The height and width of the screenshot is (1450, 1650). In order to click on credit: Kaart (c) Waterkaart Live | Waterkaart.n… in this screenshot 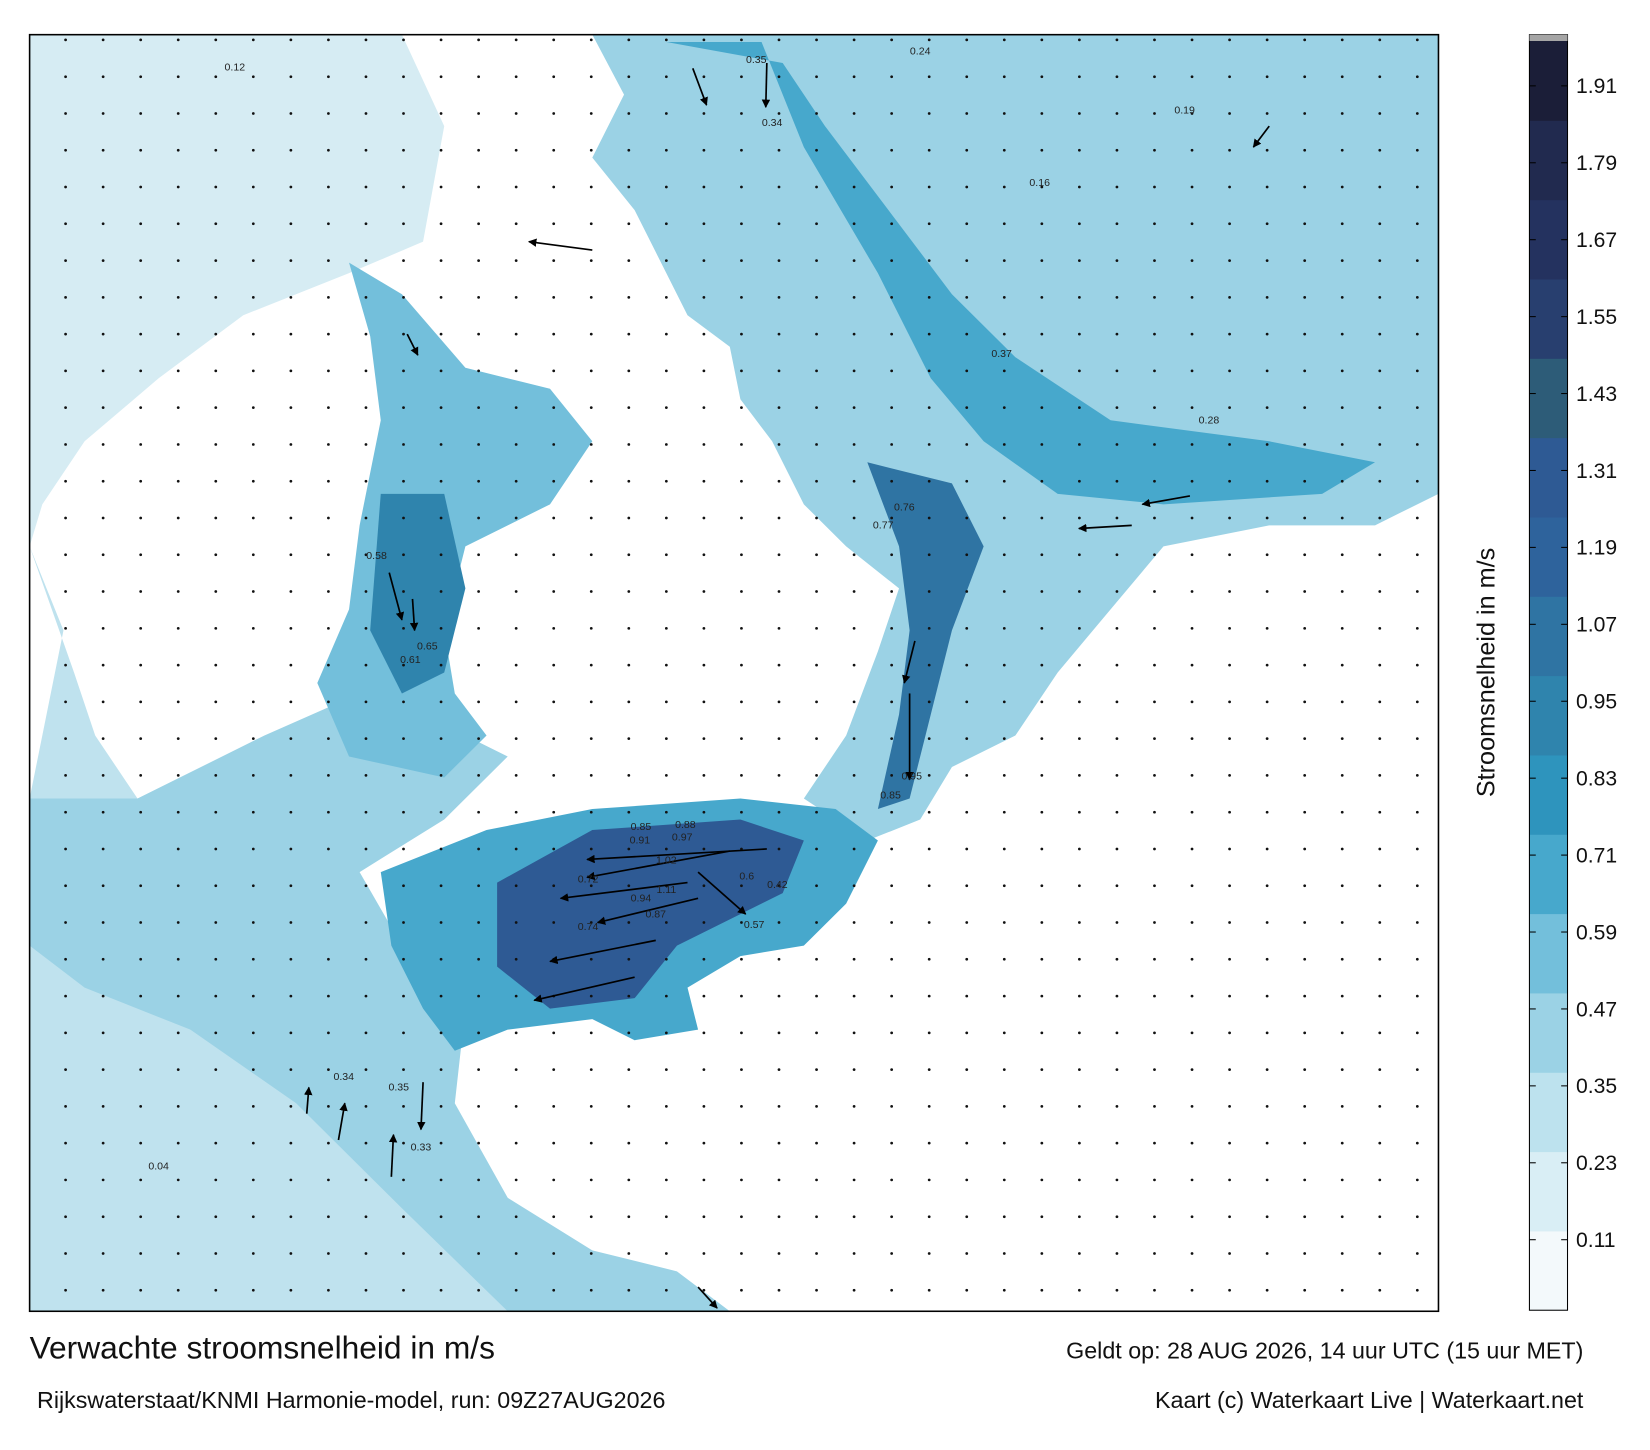, I will do `click(1369, 1400)`.